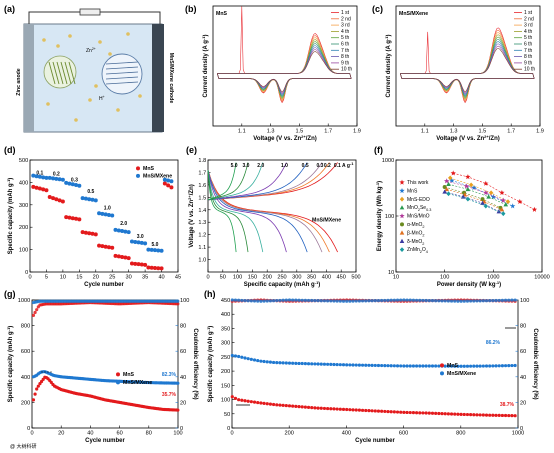  What do you see at coordinates (296, 278) in the screenshot?
I see `x-tick-label: 300` at bounding box center [296, 278].